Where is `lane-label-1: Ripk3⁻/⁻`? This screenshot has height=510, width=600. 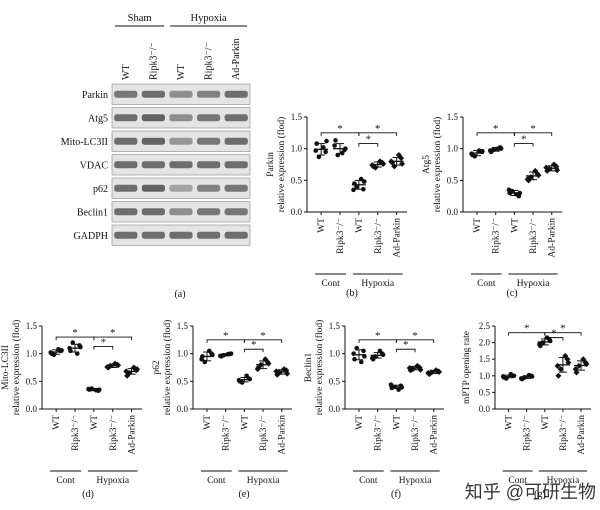
lane-label-1: Ripk3⁻/⁻ is located at coordinates (153, 61).